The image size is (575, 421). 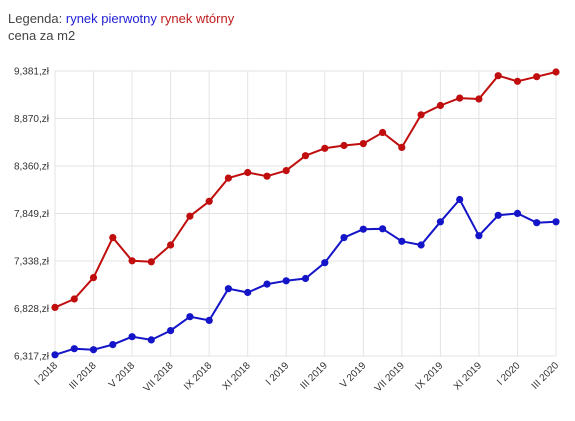 I want to click on y-tick-label: 8,870,zł, so click(x=32, y=119).